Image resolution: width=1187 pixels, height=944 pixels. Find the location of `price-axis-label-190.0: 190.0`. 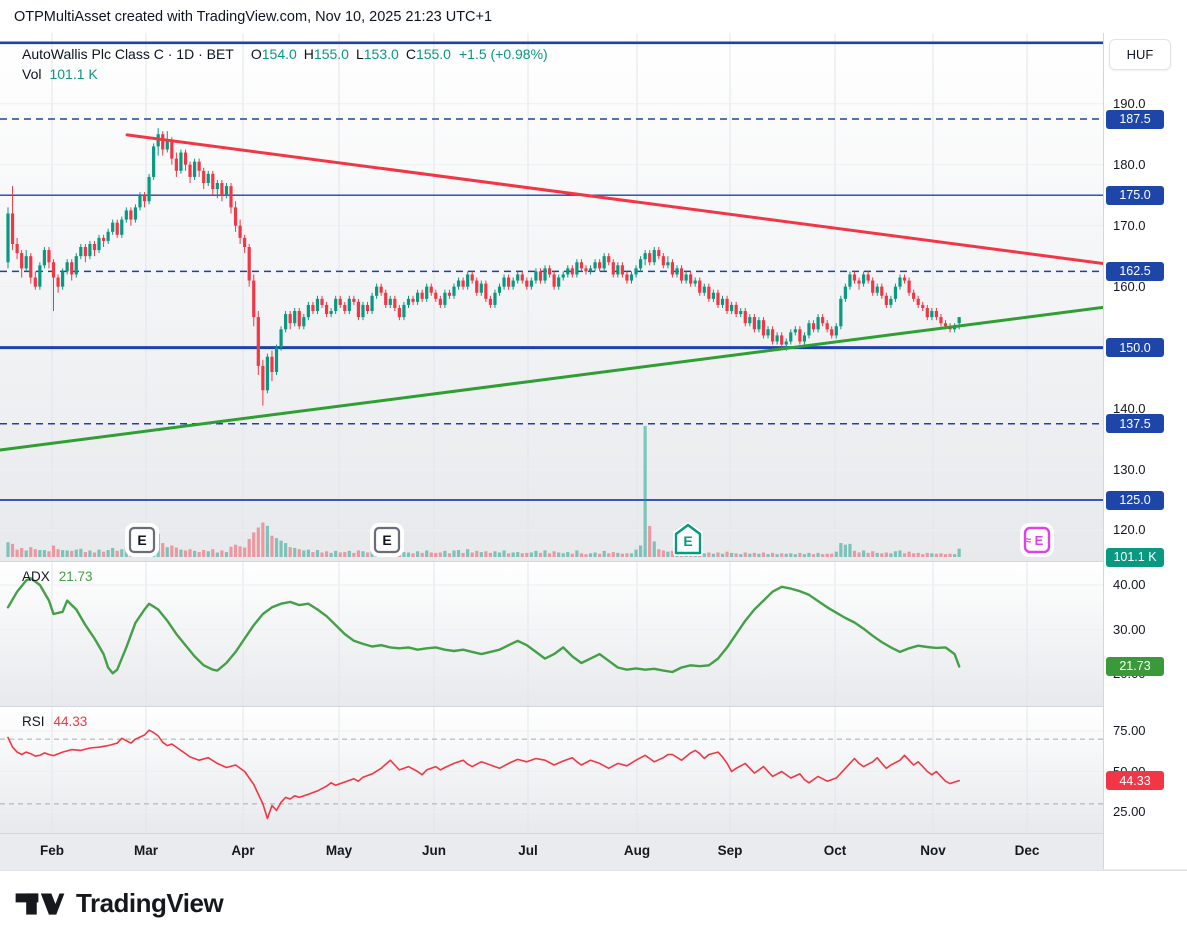

price-axis-label-190.0: 190.0 is located at coordinates (1129, 103).